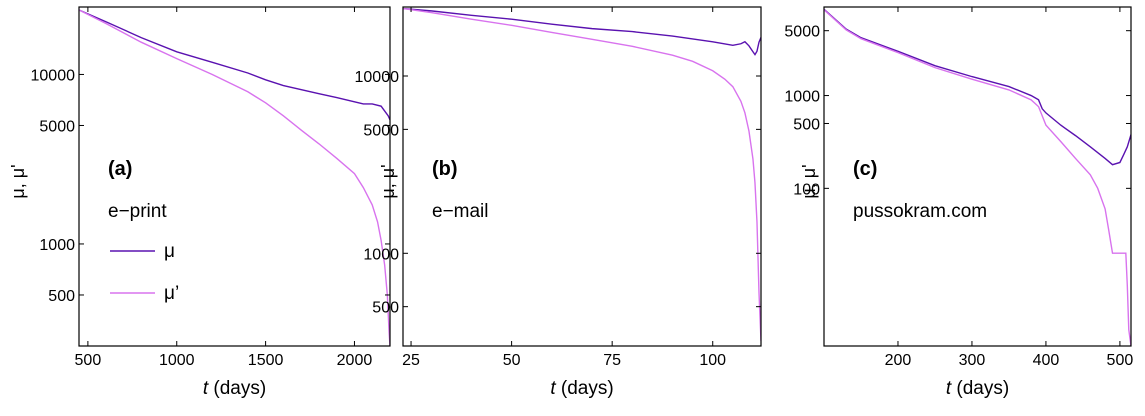 The height and width of the screenshot is (416, 1145). I want to click on panel-1-series-mu-line, so click(234, 65).